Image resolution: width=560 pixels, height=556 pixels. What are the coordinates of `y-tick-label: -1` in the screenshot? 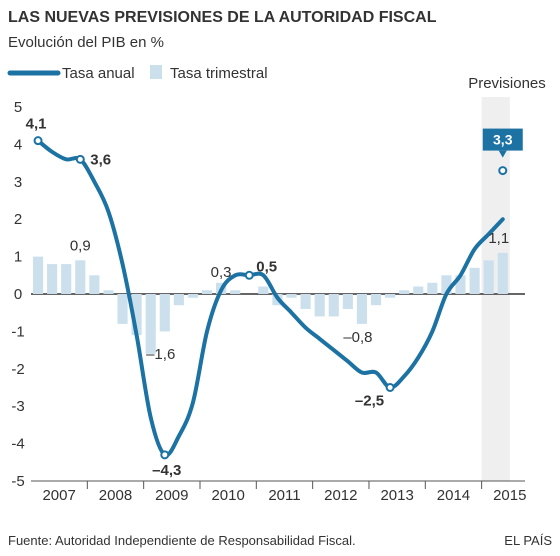 It's located at (17, 331).